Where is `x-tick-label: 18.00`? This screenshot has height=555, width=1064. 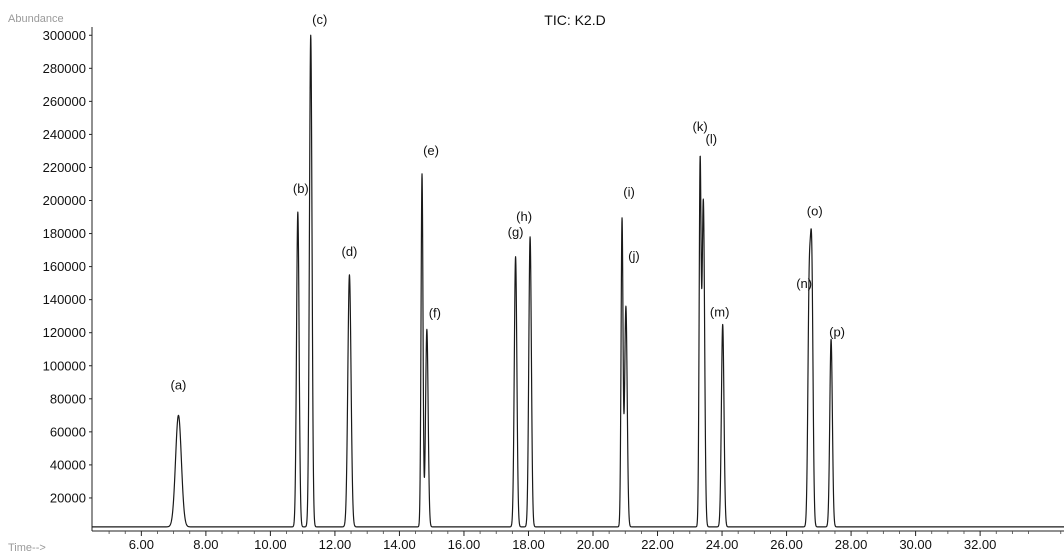 x-tick-label: 18.00 is located at coordinates (528, 544).